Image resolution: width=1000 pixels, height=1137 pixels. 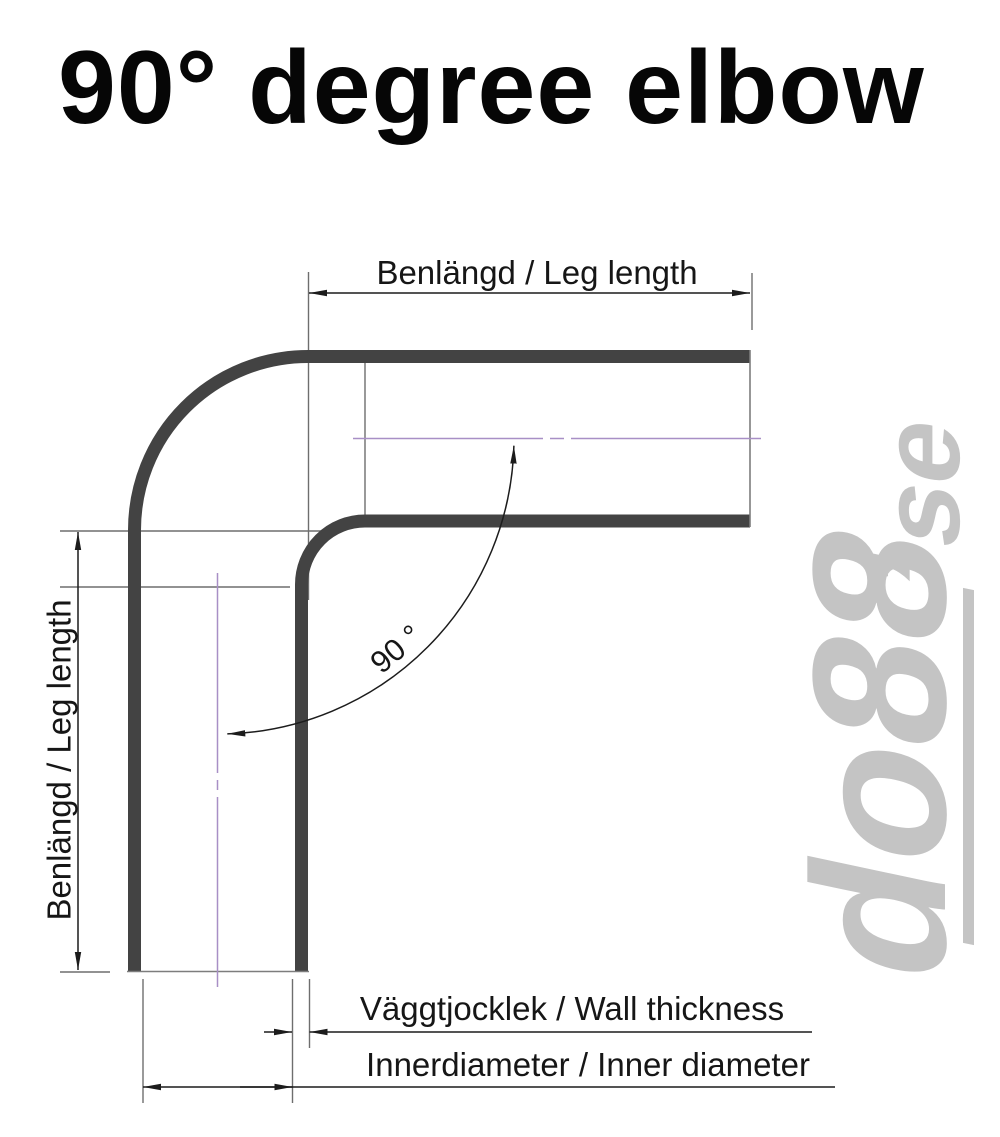 I want to click on inner-diameter-label: Innerdiameter / Inner diameter, so click(x=588, y=1064).